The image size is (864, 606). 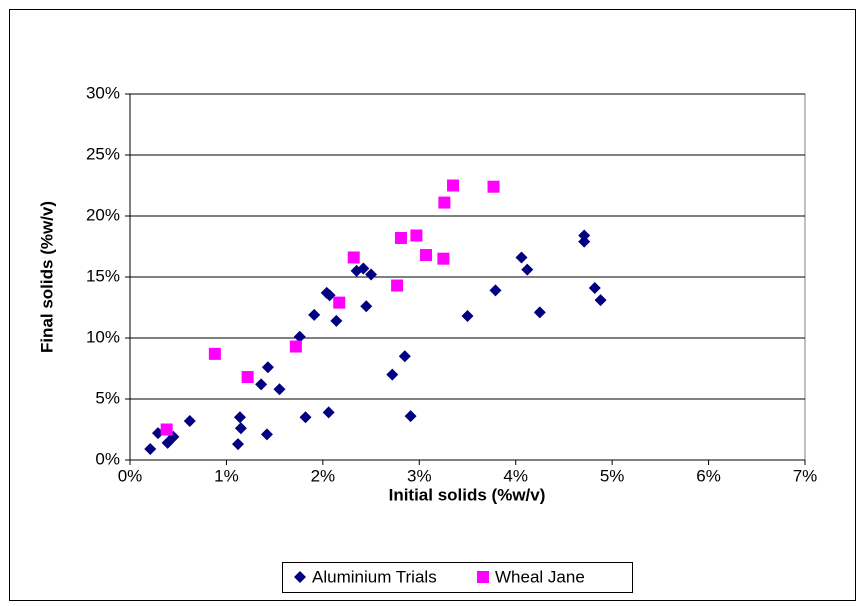 What do you see at coordinates (419, 475) in the screenshot?
I see `x-tick-label: 3%` at bounding box center [419, 475].